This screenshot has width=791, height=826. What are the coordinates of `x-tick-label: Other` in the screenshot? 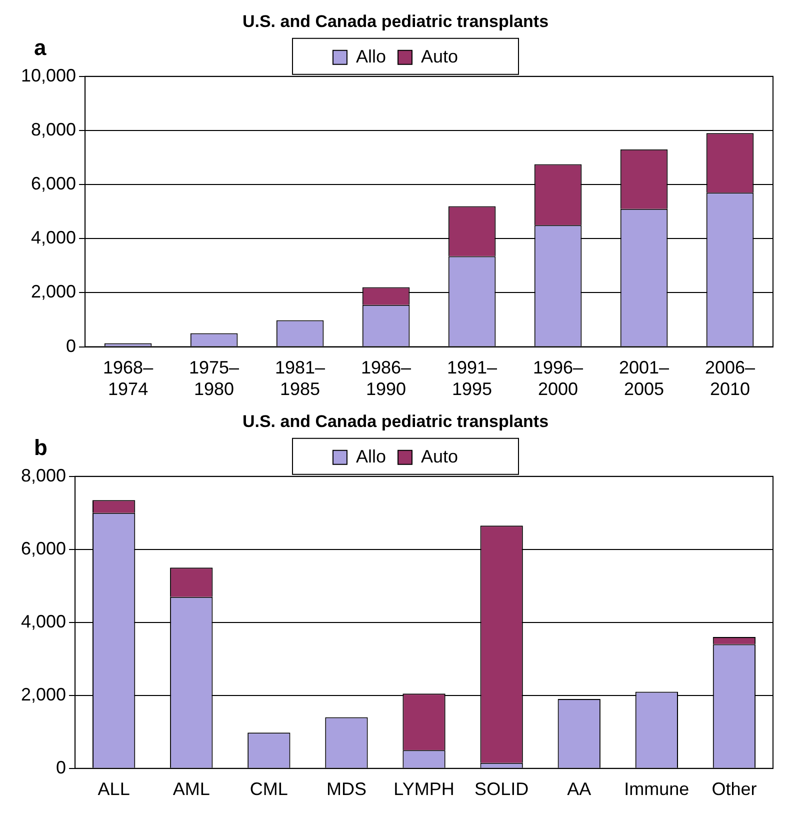 It's located at (734, 789).